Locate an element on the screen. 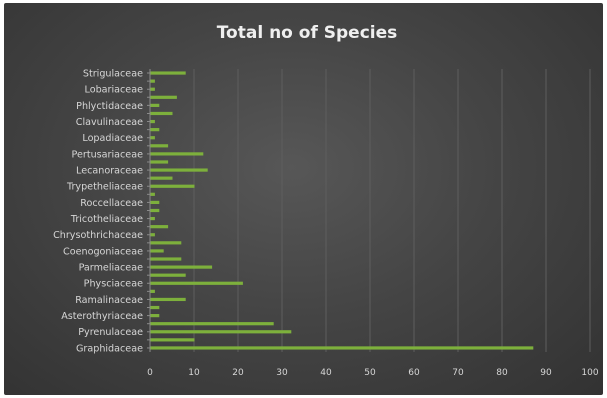 The image size is (607, 398). category-label: Roccellaceae is located at coordinates (111, 203).